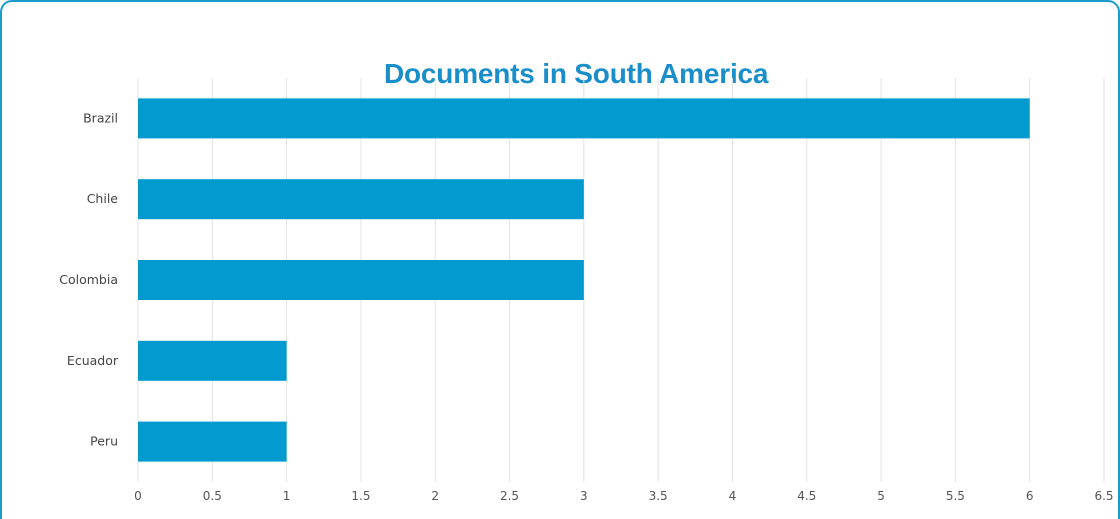 The width and height of the screenshot is (1120, 519). What do you see at coordinates (212, 496) in the screenshot?
I see `x-tick-label: 0.5` at bounding box center [212, 496].